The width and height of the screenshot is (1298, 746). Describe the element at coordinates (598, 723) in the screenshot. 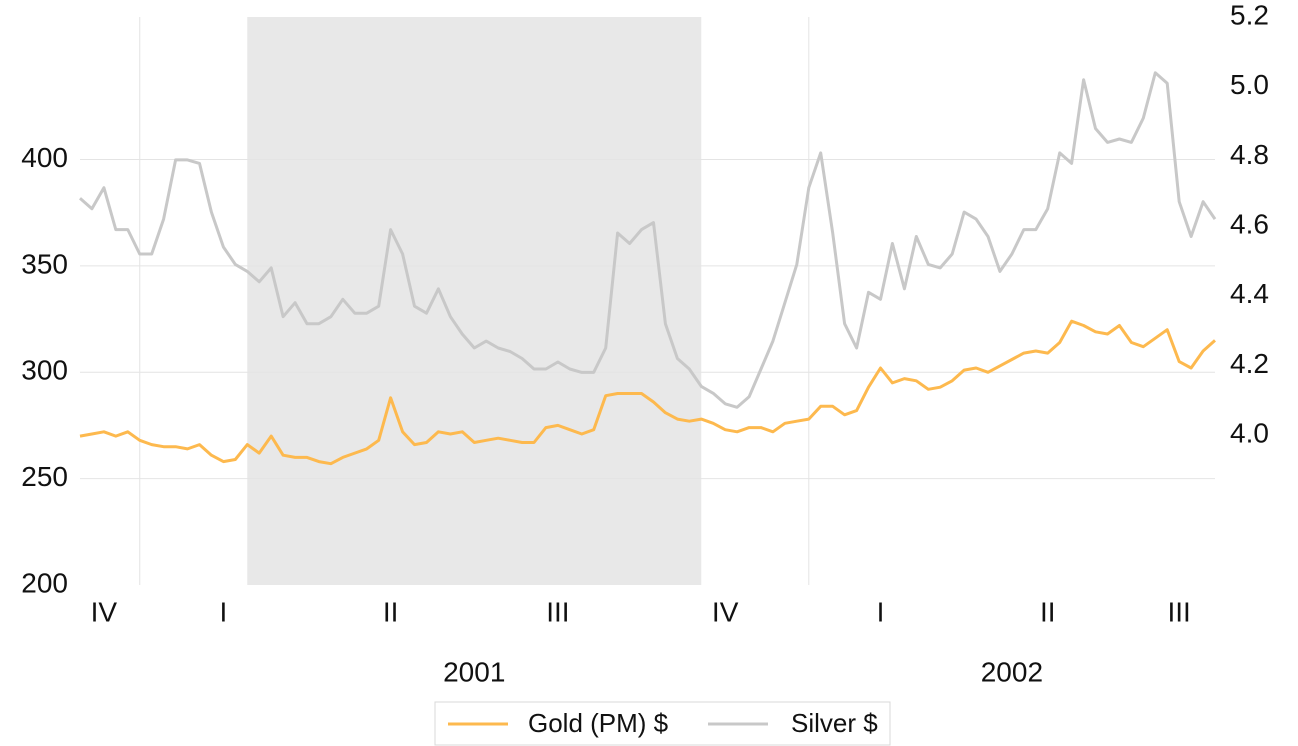

I see `legend-label: Gold (PM) $` at that location.